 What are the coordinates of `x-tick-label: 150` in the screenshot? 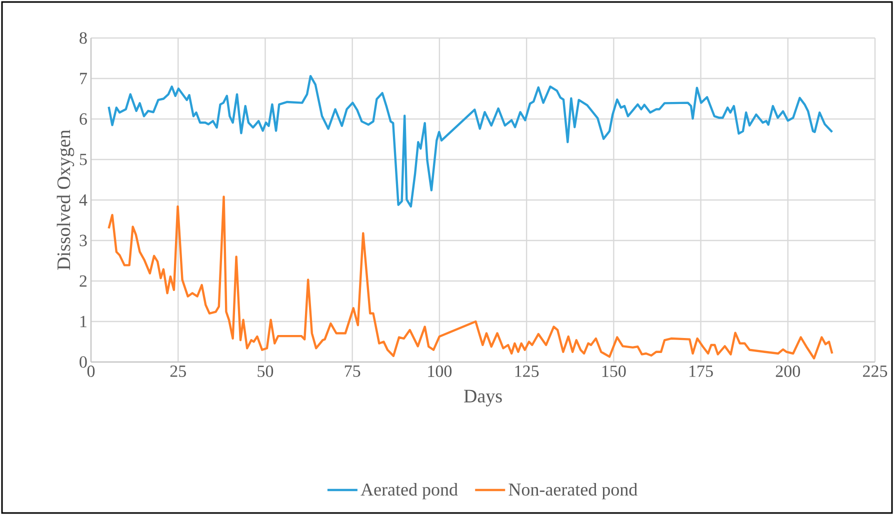 It's located at (614, 372).